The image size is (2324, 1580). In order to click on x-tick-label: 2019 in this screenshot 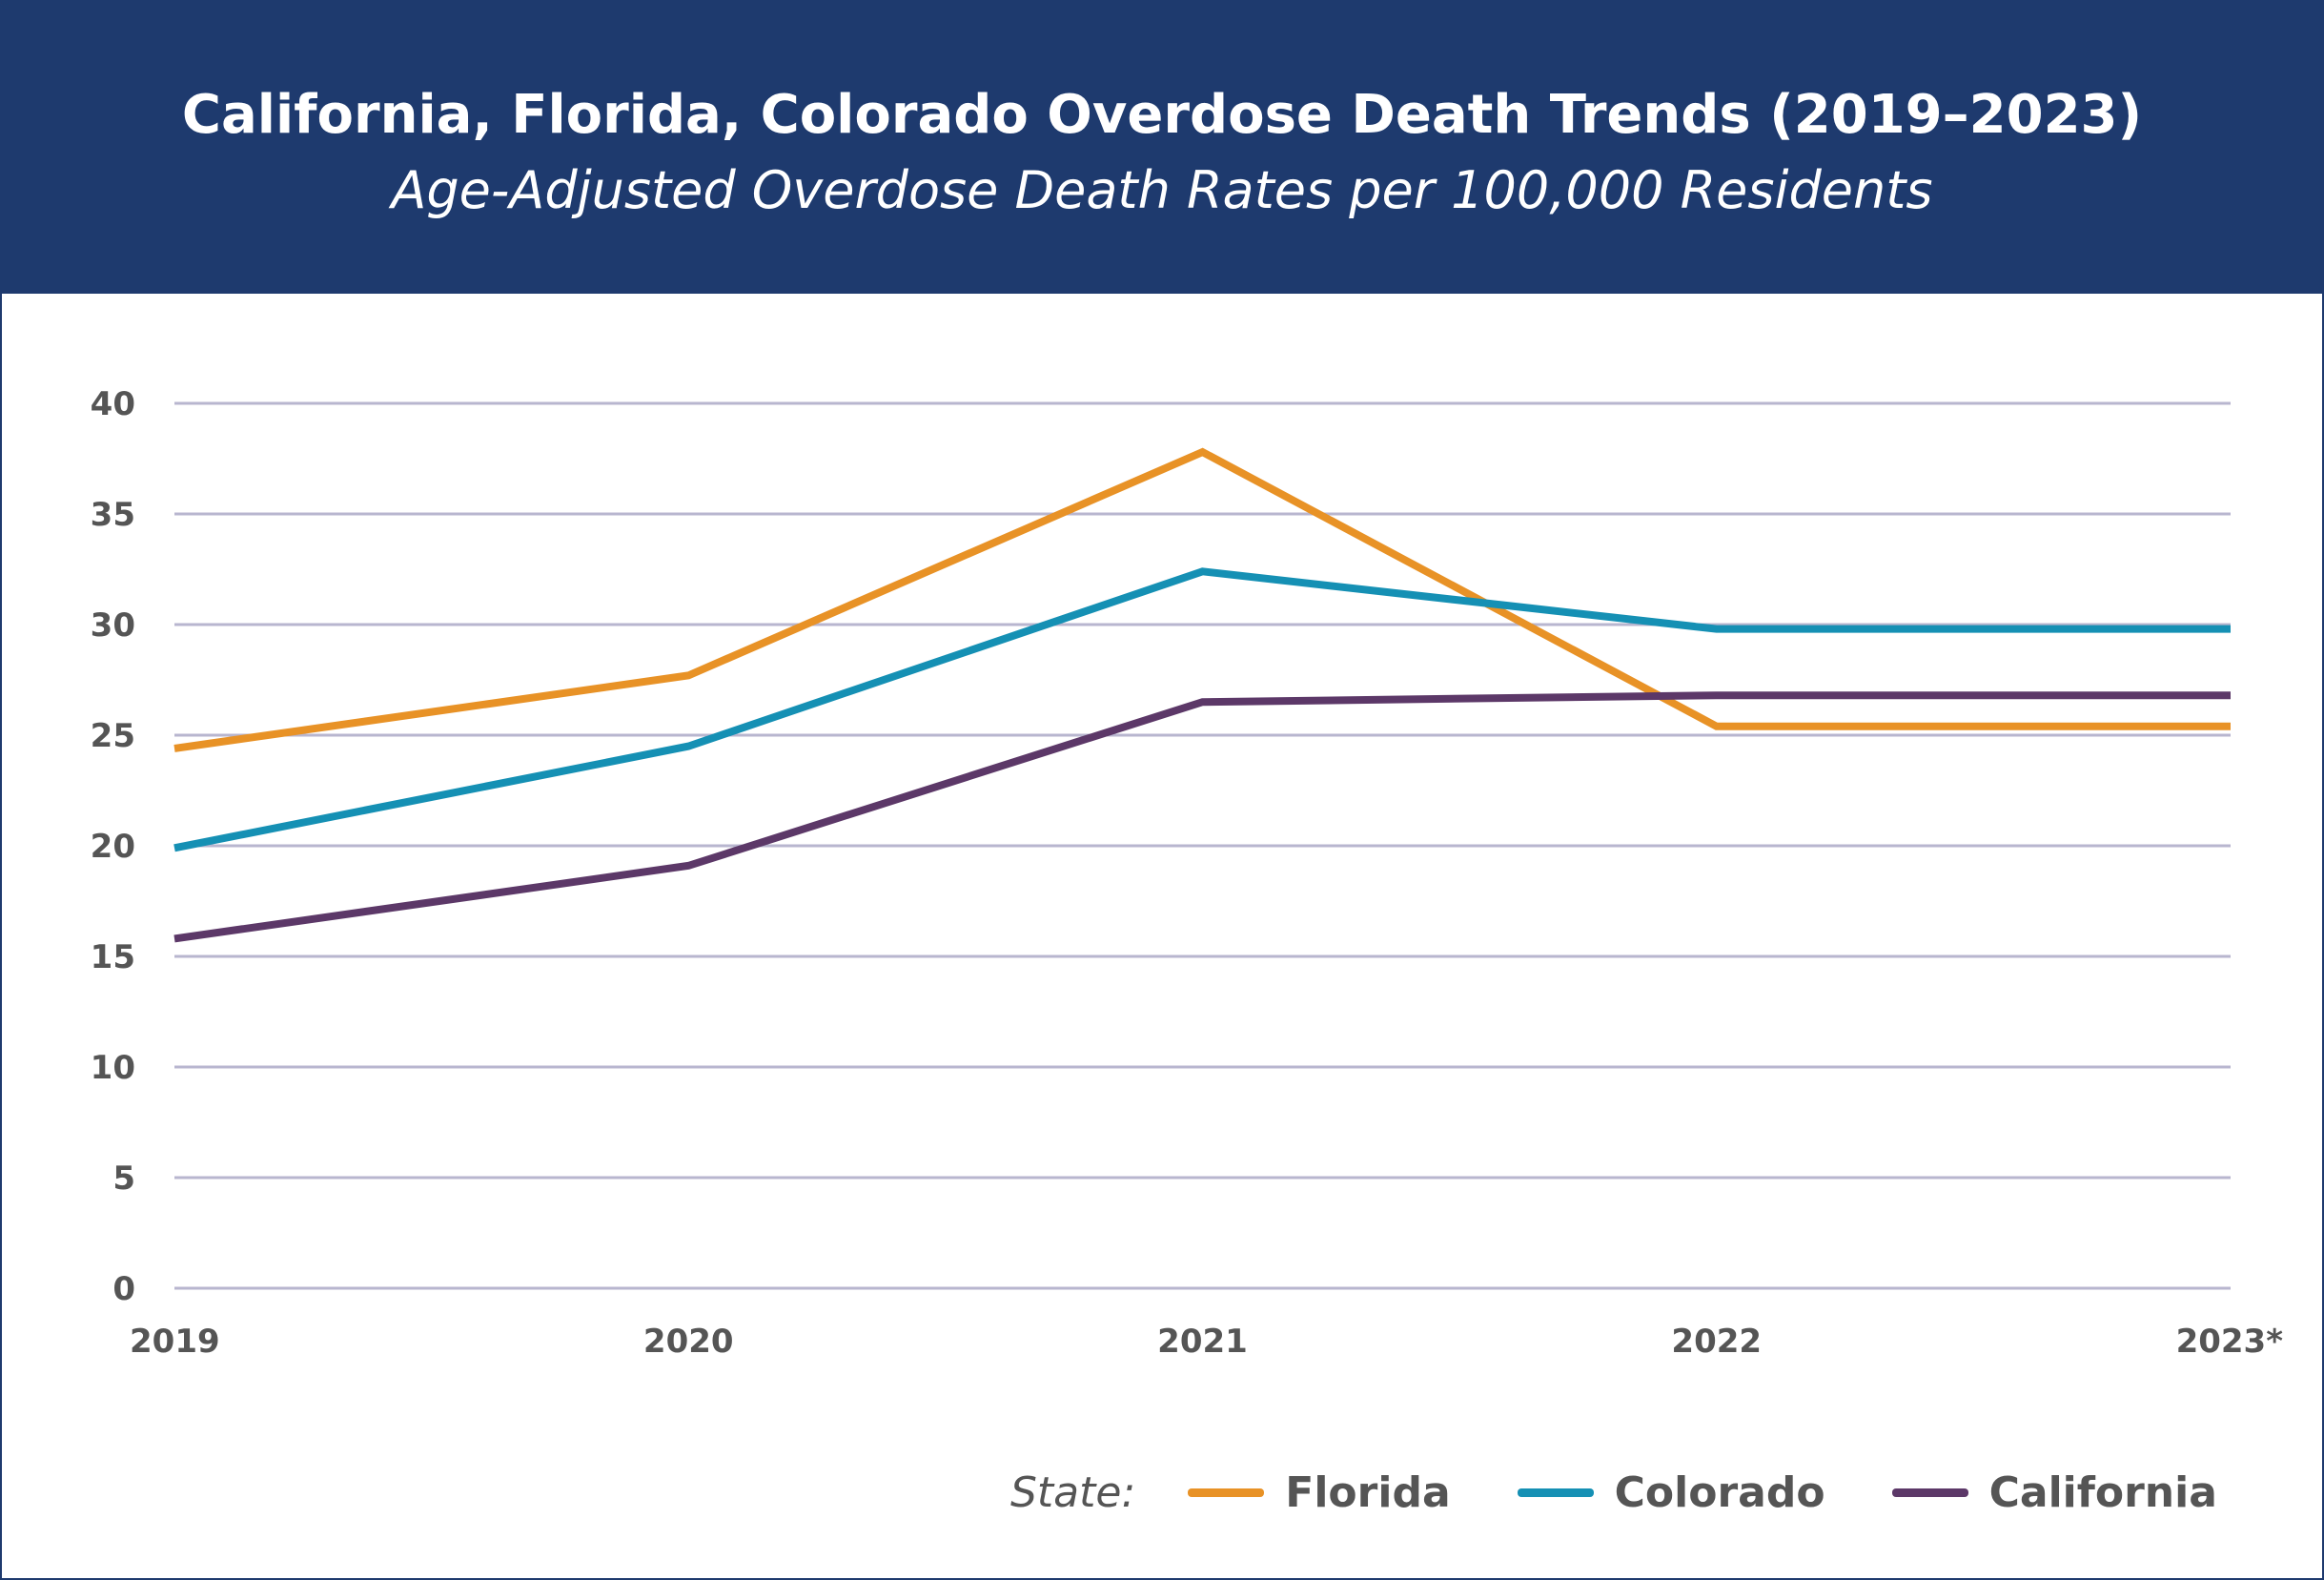, I will do `click(175, 1342)`.